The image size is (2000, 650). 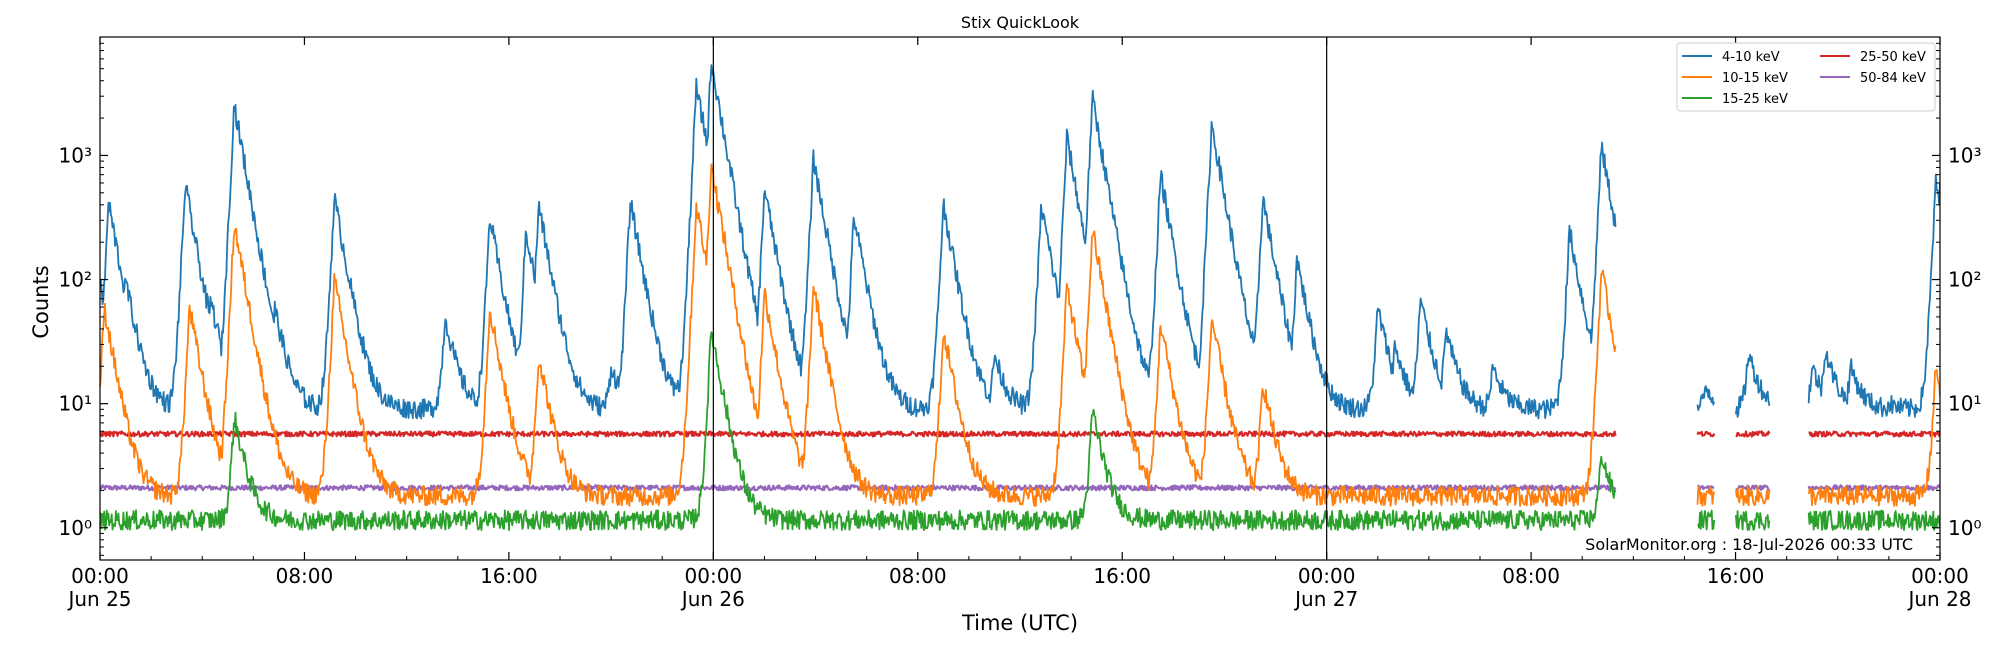 What do you see at coordinates (1020, 488) in the screenshot?
I see `series-line-50-84-kev` at bounding box center [1020, 488].